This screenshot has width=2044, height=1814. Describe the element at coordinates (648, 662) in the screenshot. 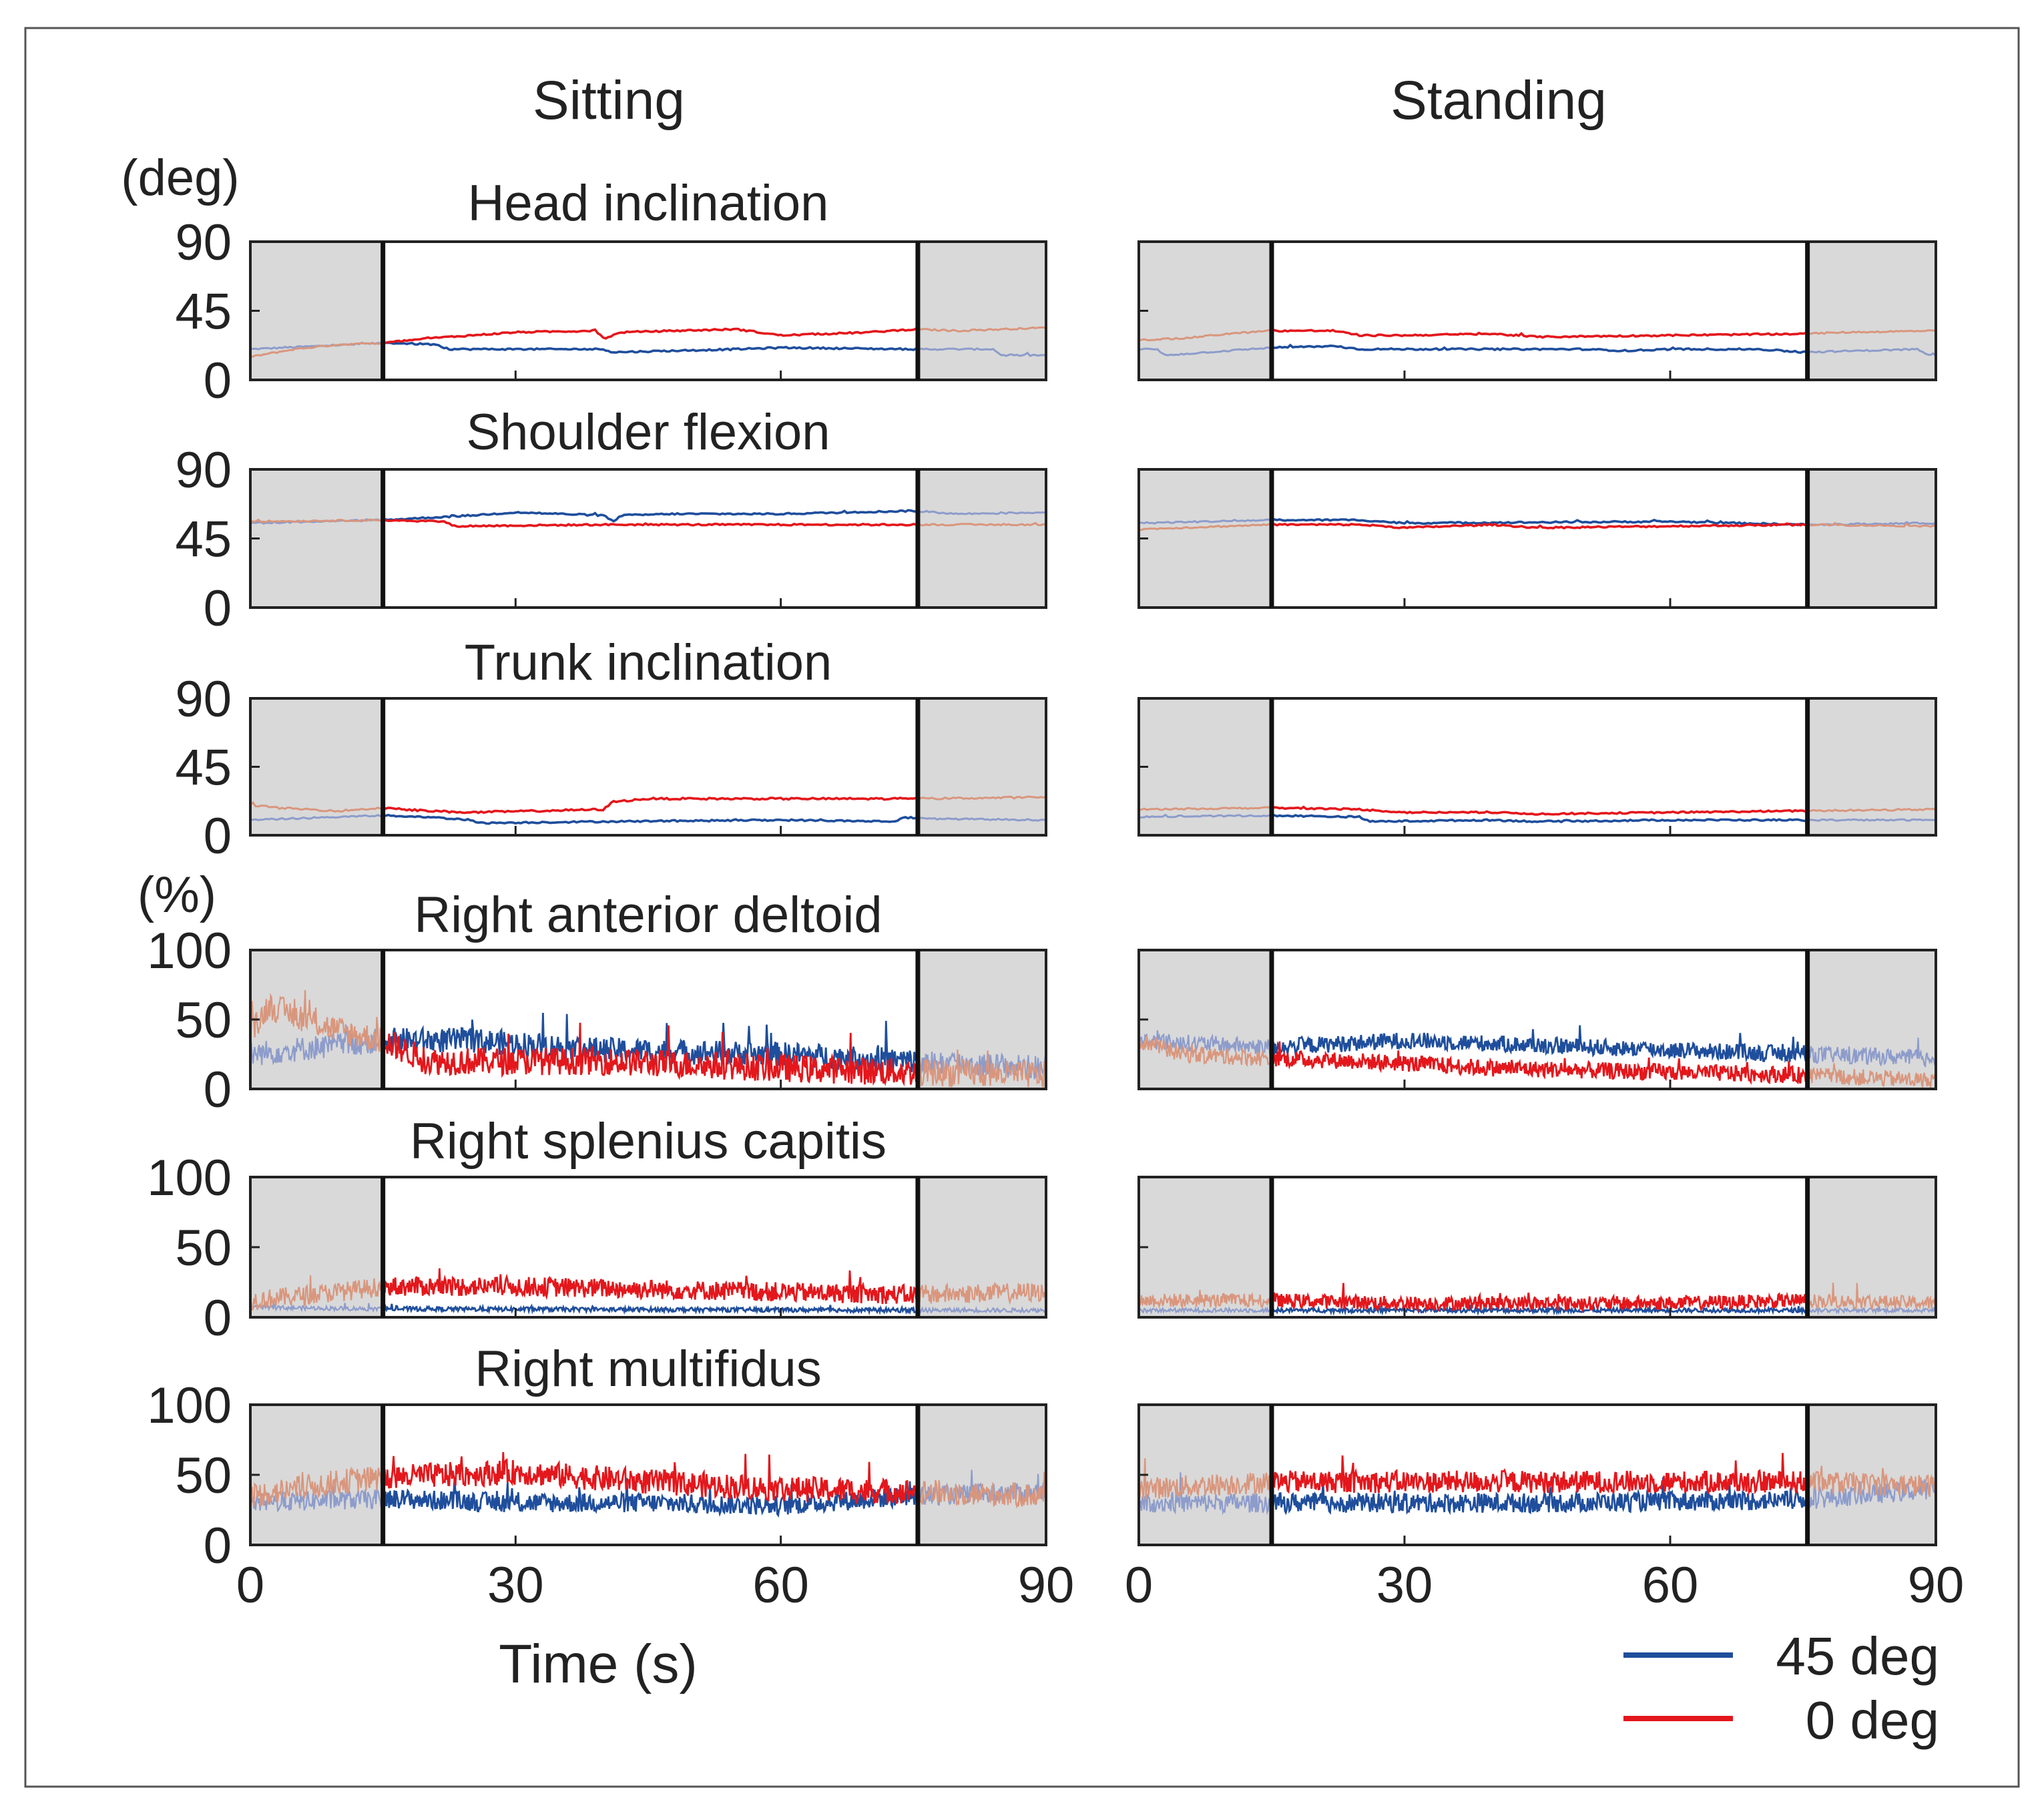

I see `panel-title-trunk-inclination: Trunk inclination` at that location.